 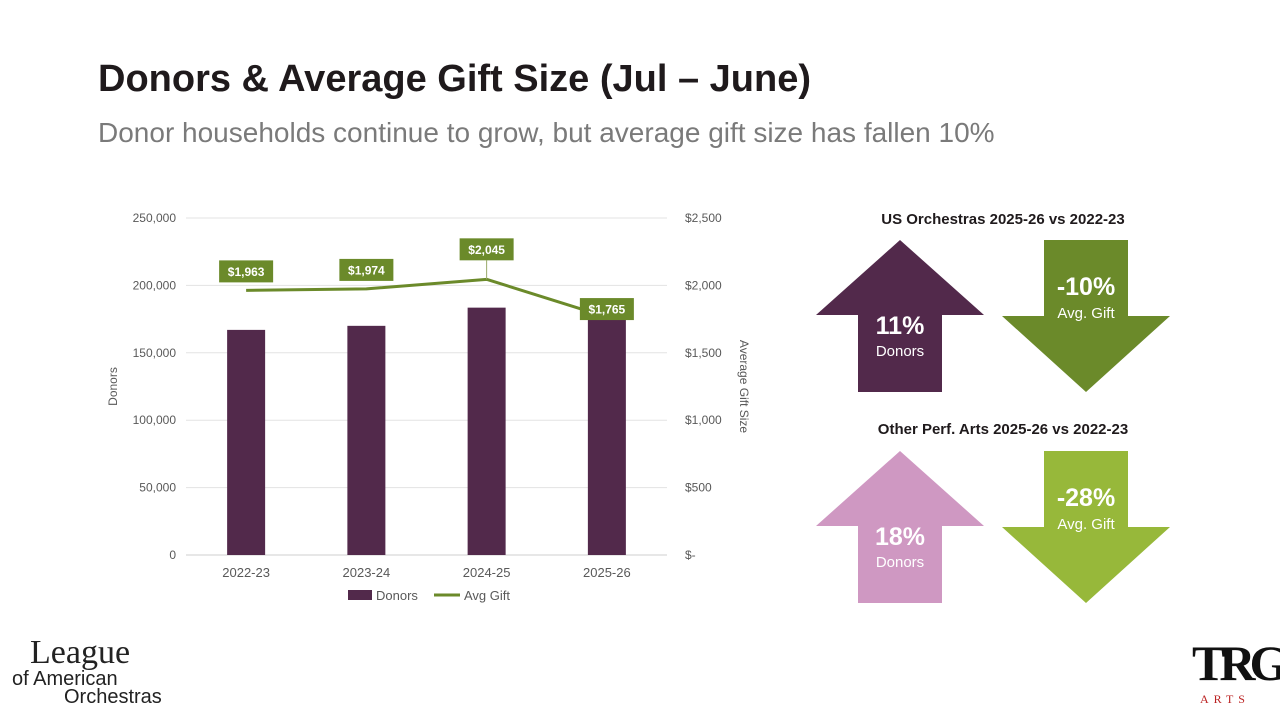 What do you see at coordinates (155, 353) in the screenshot?
I see `y-tick-label: 150,000` at bounding box center [155, 353].